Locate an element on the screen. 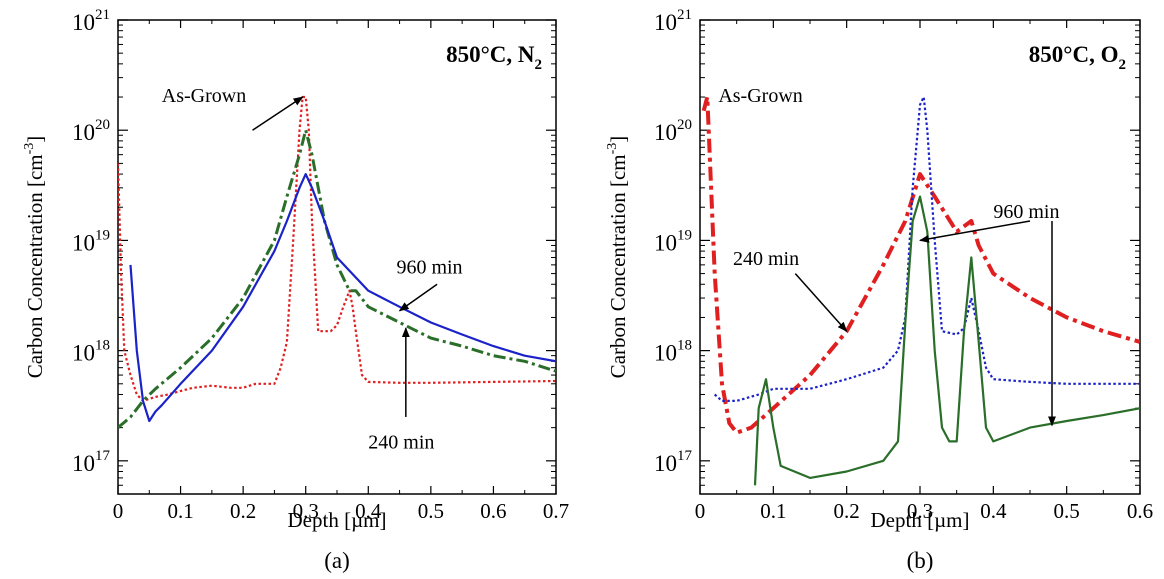  panel-a-x-tick-label: 0.6 is located at coordinates (493, 511).